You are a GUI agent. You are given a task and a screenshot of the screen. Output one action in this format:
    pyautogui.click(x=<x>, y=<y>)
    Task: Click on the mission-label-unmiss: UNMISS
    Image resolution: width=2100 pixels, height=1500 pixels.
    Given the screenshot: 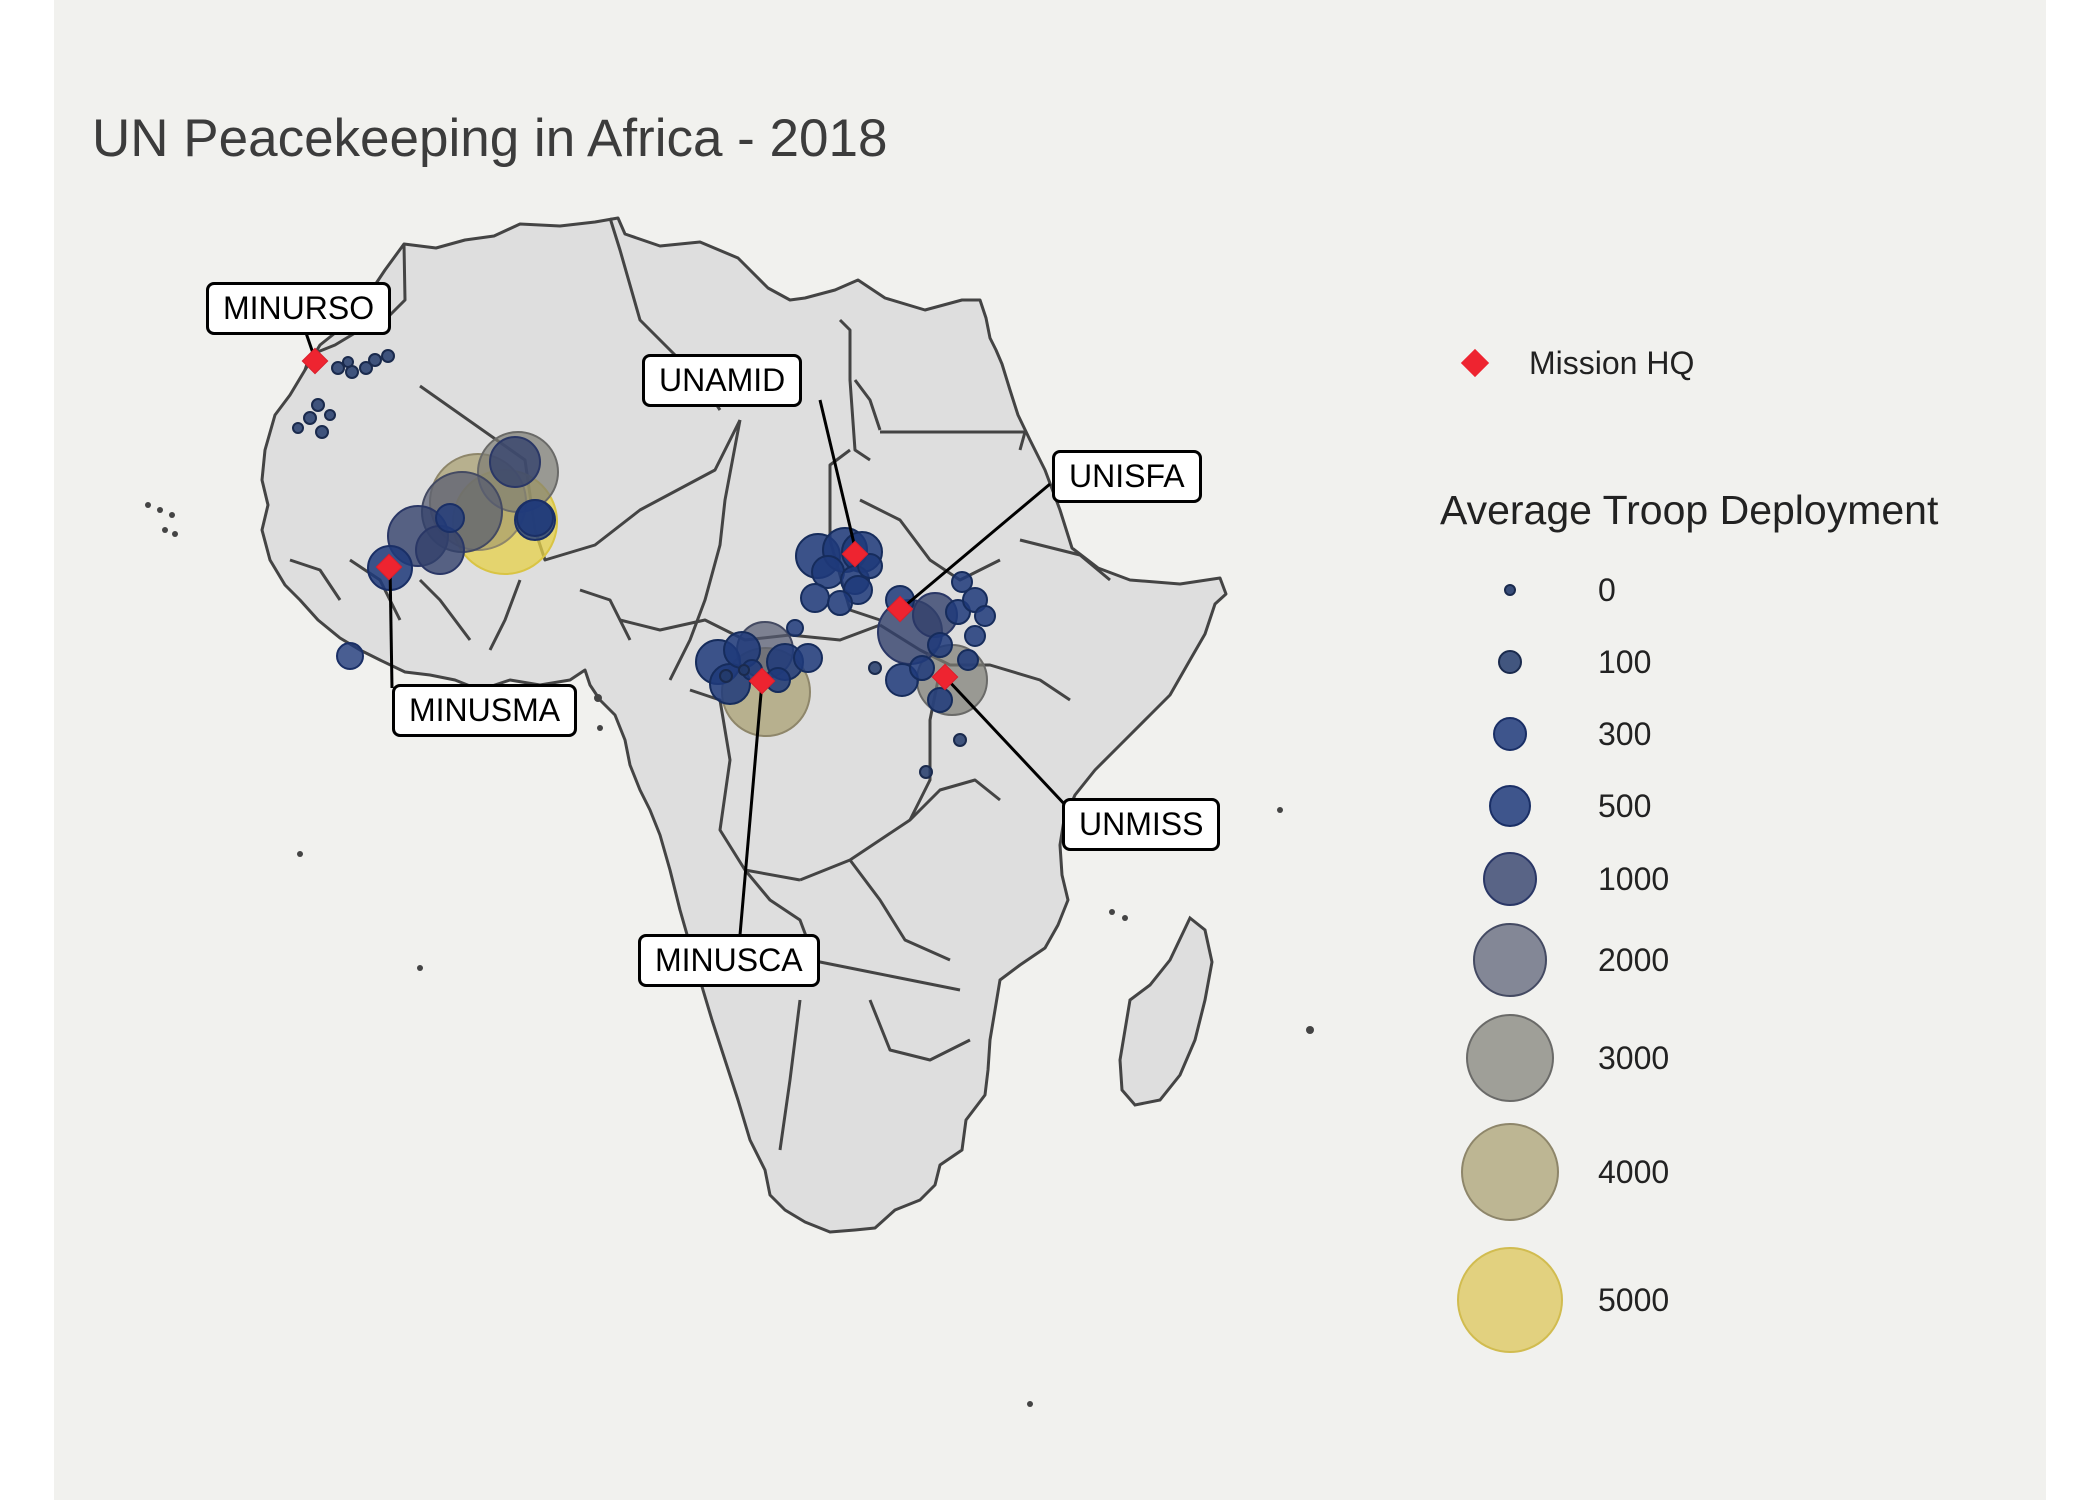 What is the action you would take?
    pyautogui.click(x=1141, y=824)
    